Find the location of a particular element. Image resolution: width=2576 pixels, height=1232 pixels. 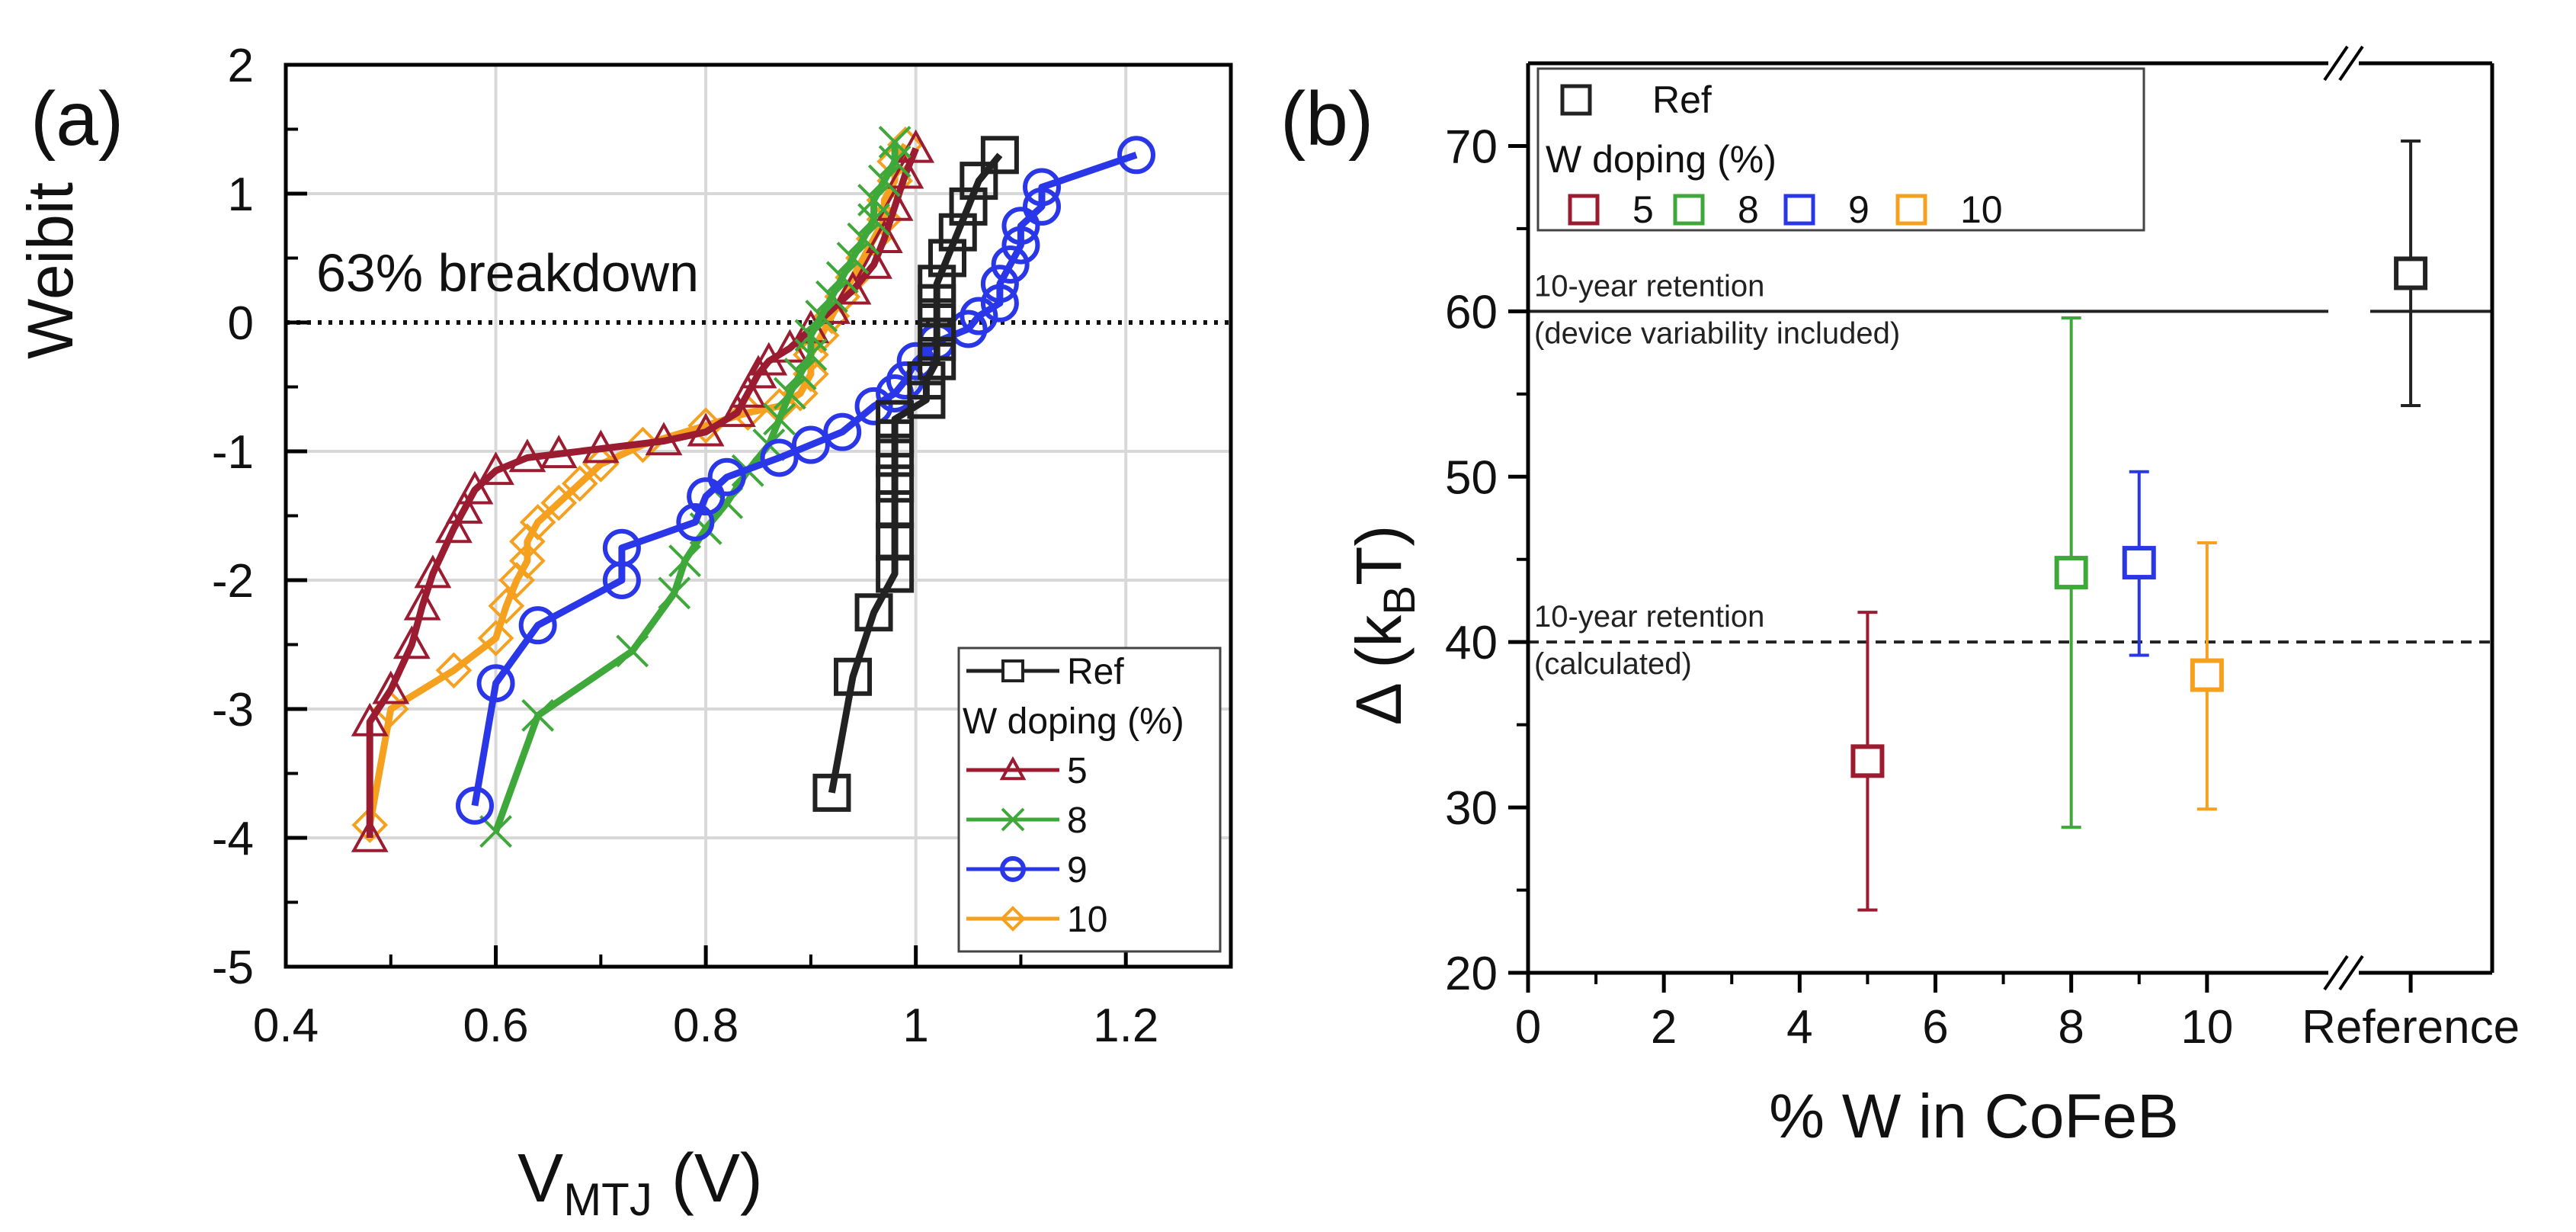

legend-label: 5 is located at coordinates (1077, 771).